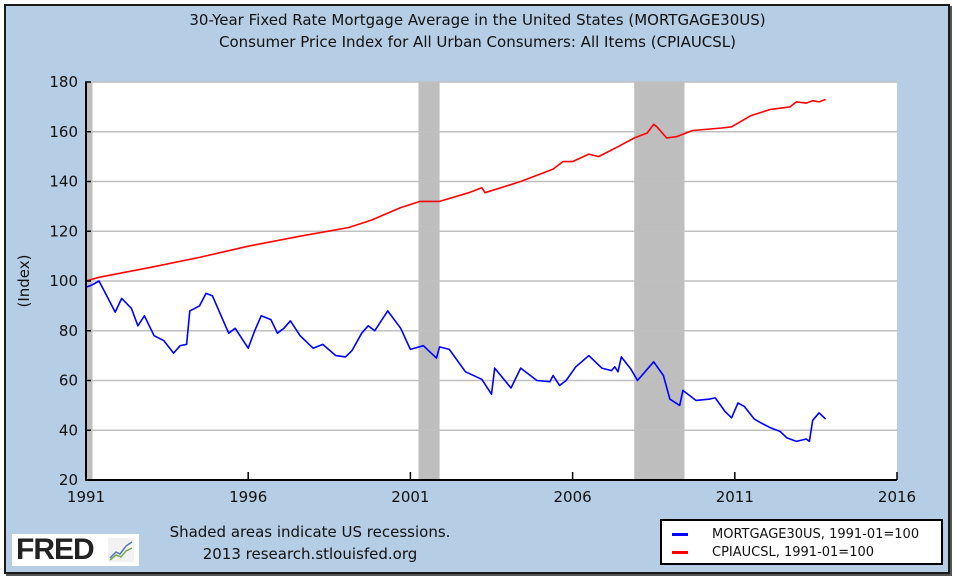 The height and width of the screenshot is (580, 955). I want to click on y-tick-label-80: 80, so click(68, 331).